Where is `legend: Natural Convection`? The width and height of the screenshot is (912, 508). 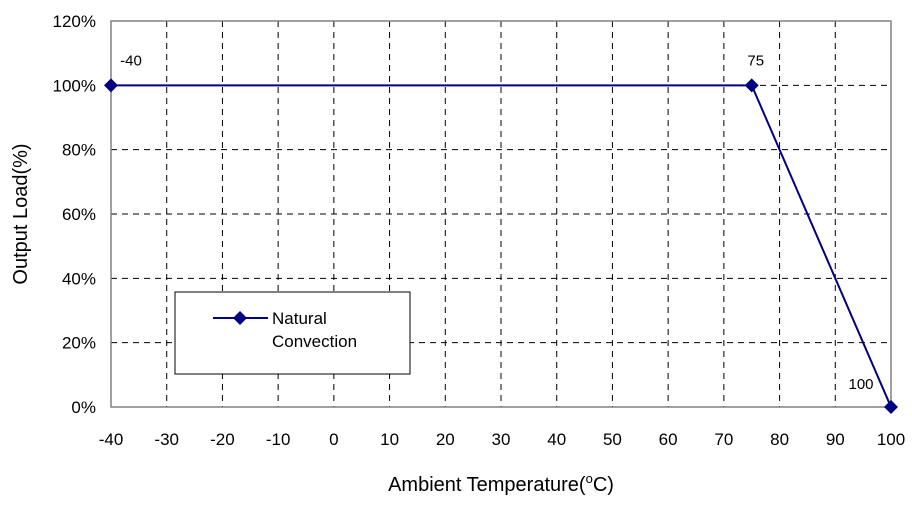 legend: Natural Convection is located at coordinates (292, 333).